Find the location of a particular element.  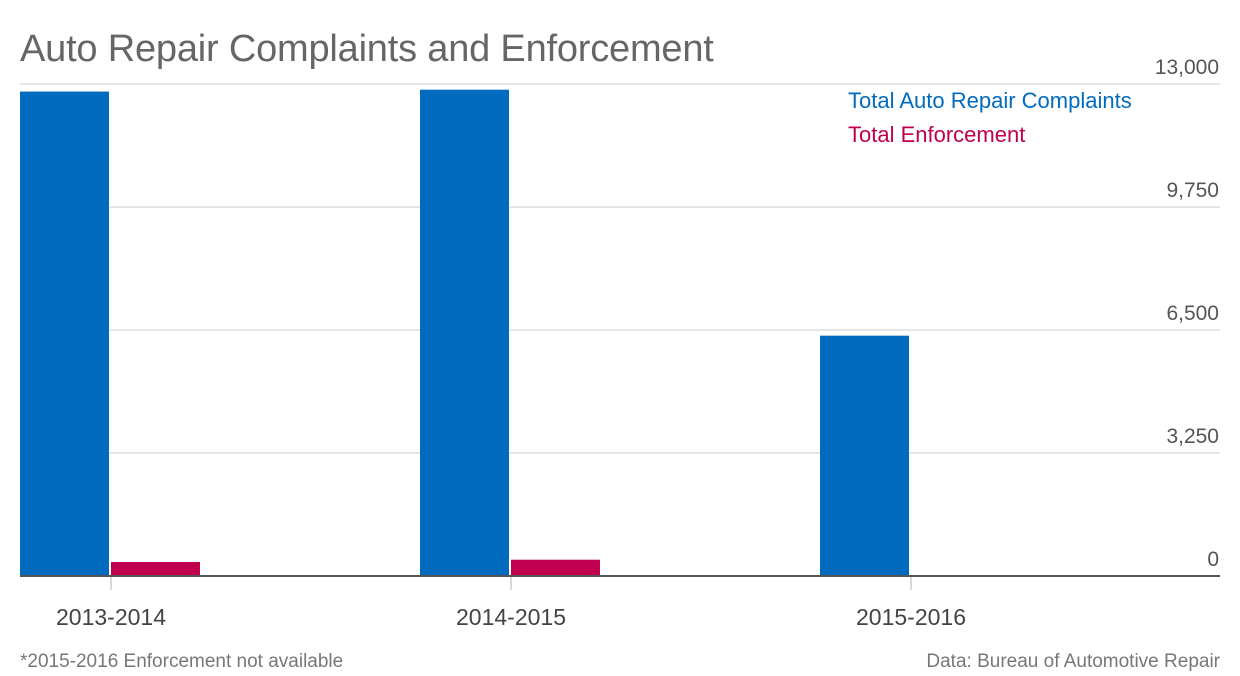

legend-item-complaints: Total Auto Repair Complaints is located at coordinates (990, 100).